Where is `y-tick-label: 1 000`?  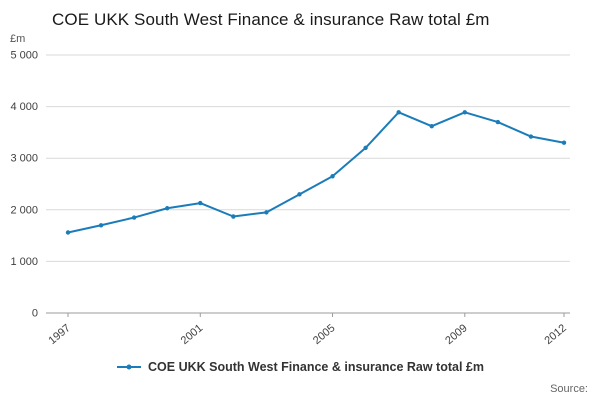 y-tick-label: 1 000 is located at coordinates (24, 262).